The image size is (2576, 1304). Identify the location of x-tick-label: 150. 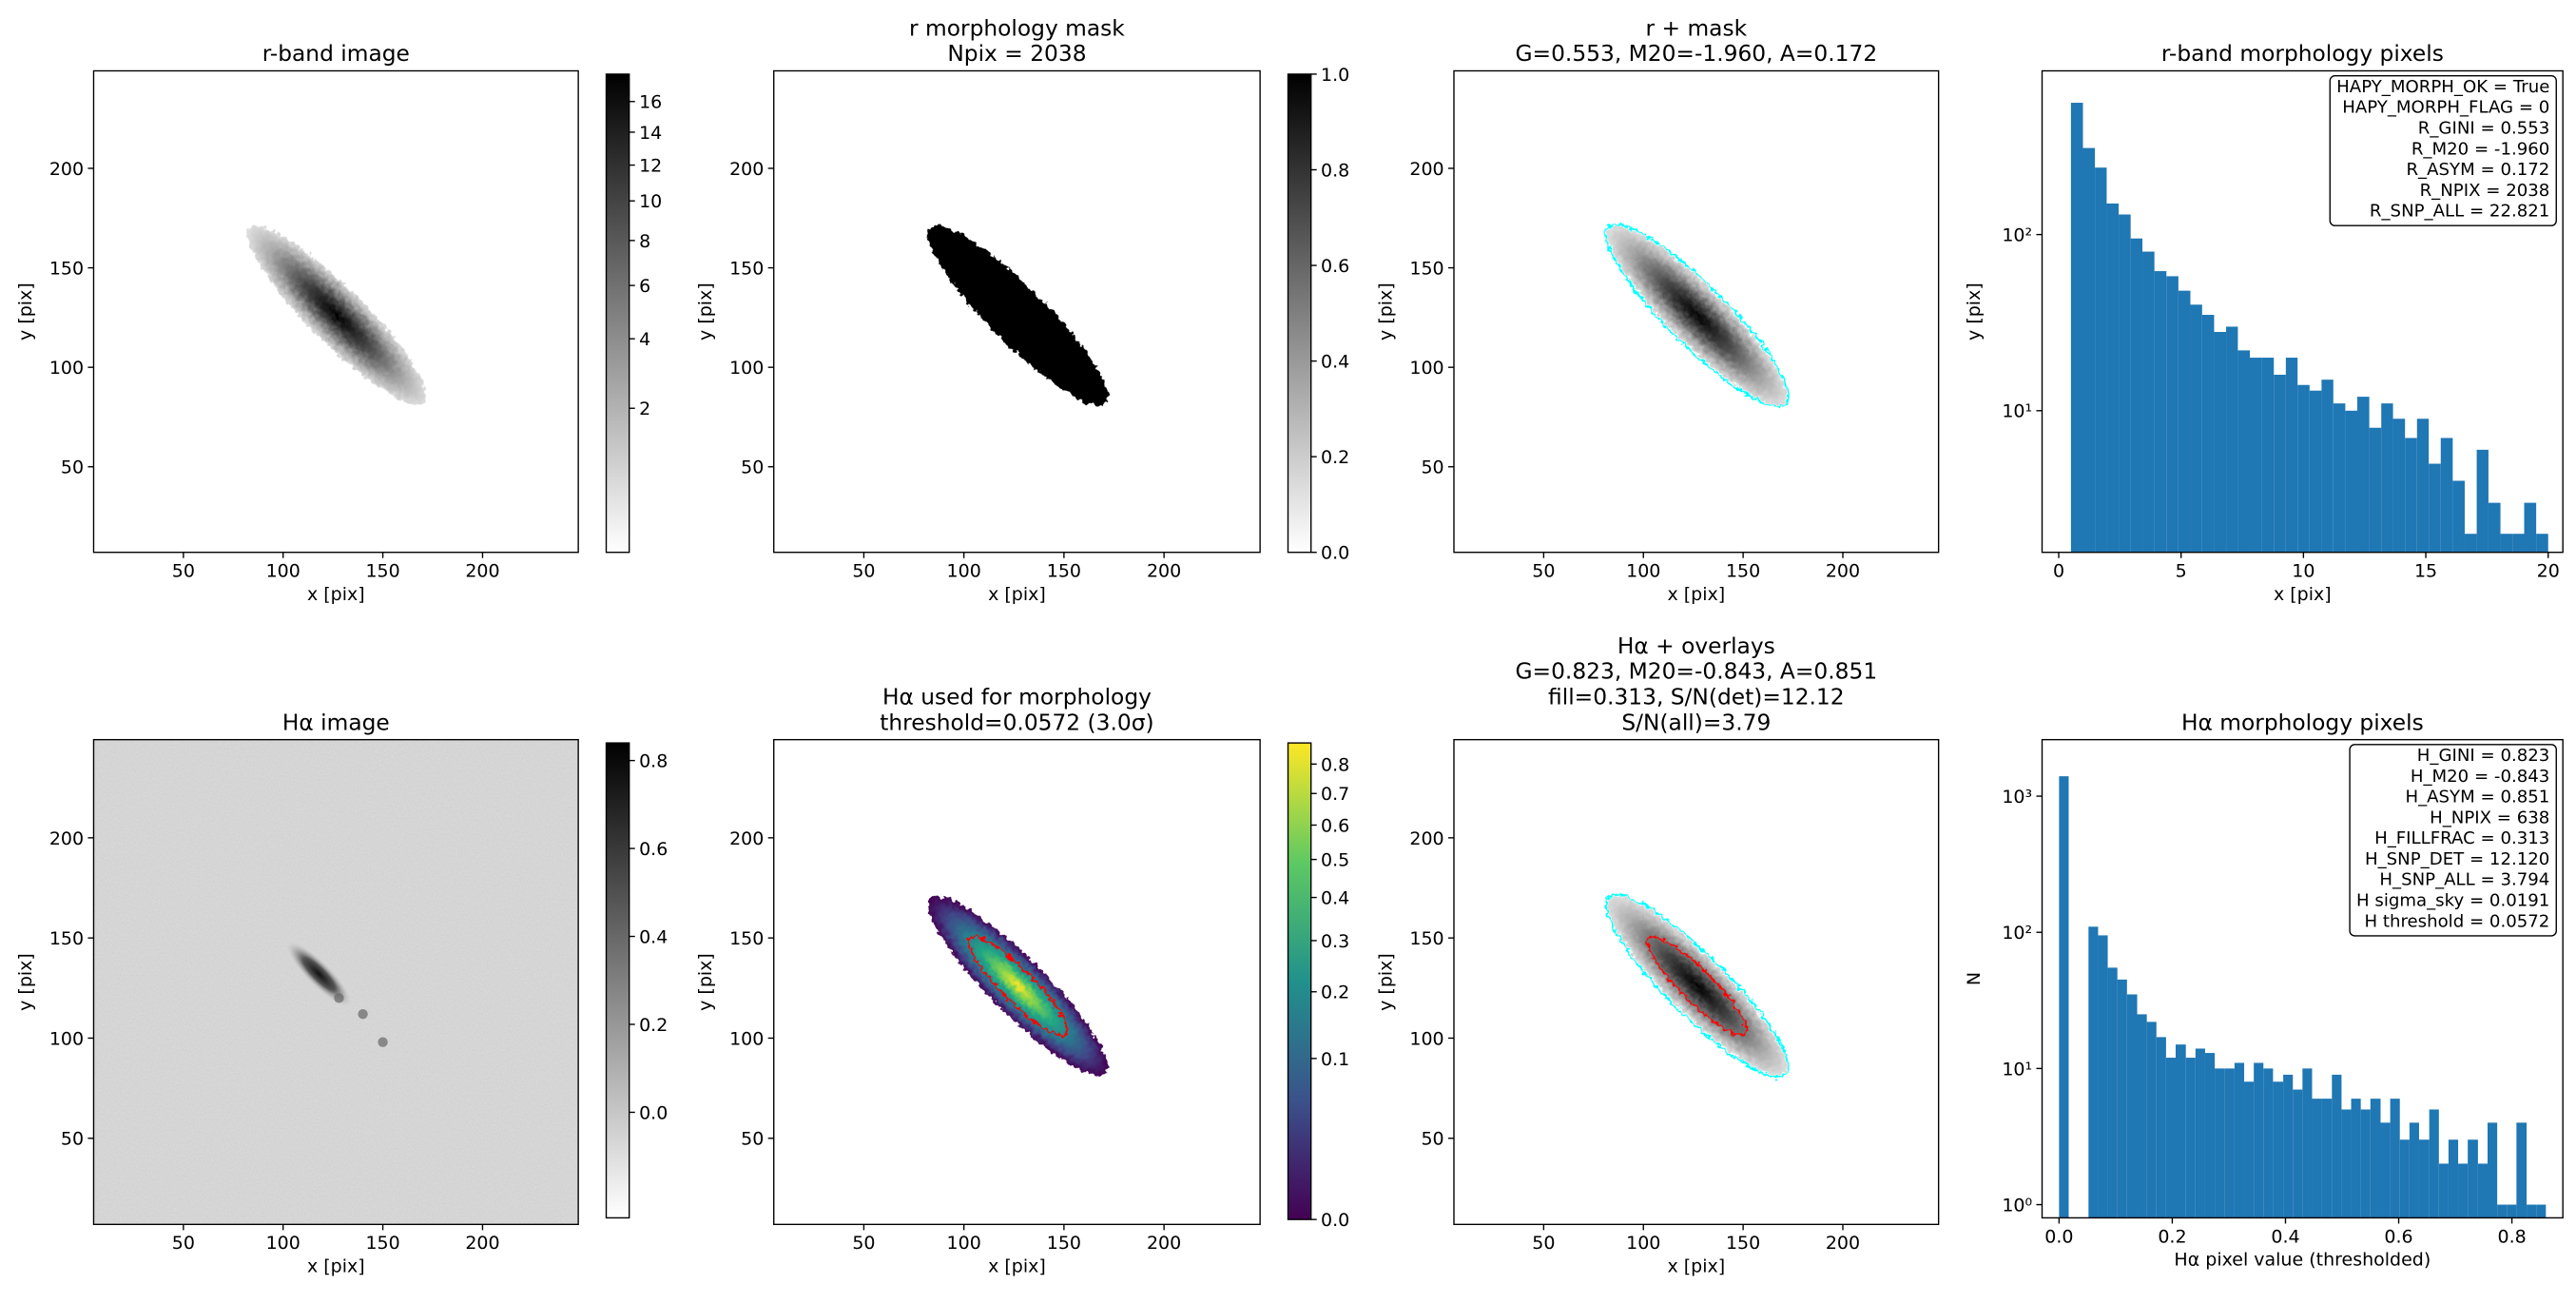
(1064, 571).